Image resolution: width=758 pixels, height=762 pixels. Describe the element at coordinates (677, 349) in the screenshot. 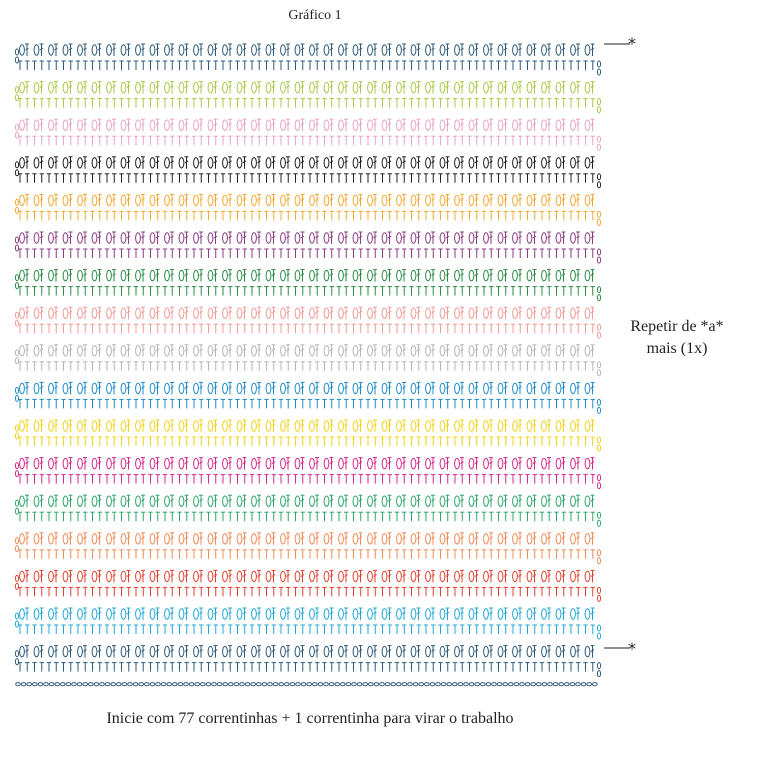

I see `repeat-instruction-line-2: mais (1x)` at that location.